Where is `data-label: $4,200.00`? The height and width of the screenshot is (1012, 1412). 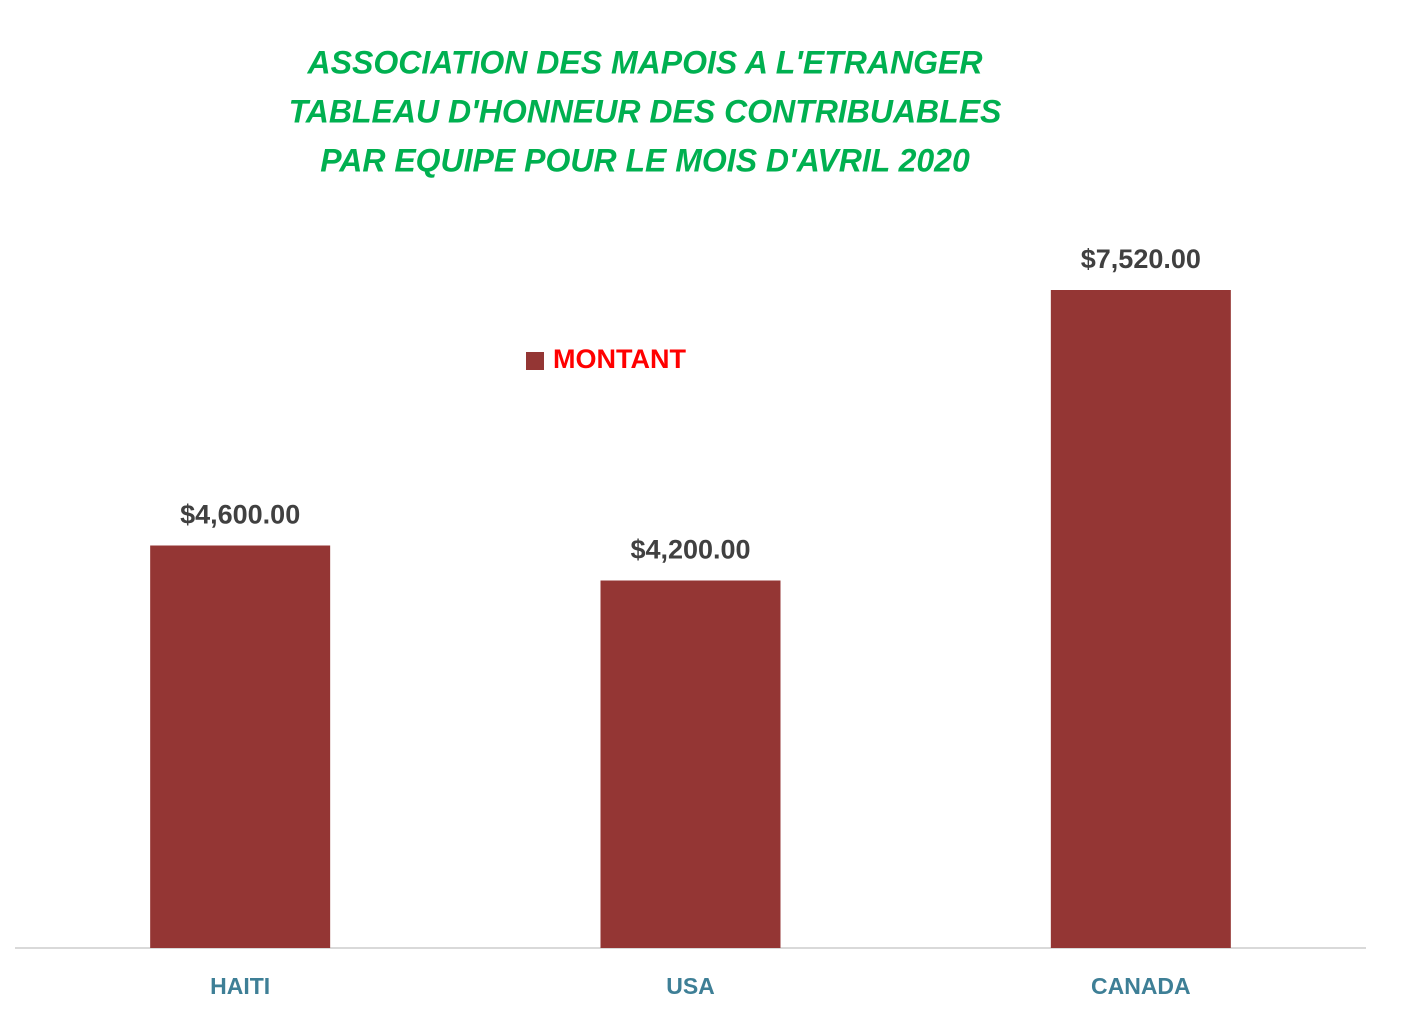
data-label: $4,200.00 is located at coordinates (690, 550).